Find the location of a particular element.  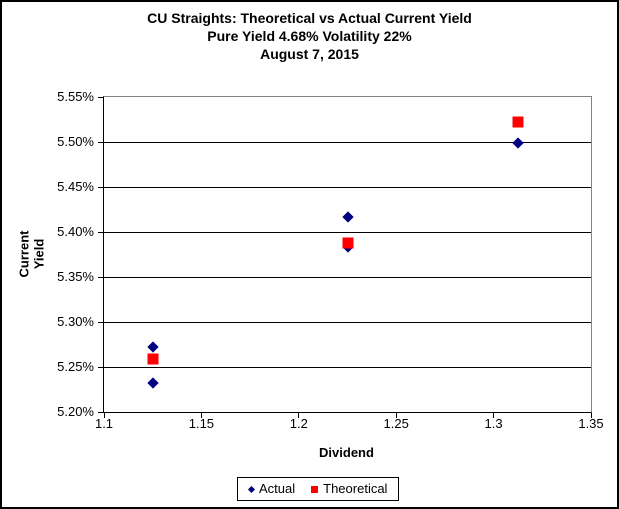

x-tick-label: 1.3 is located at coordinates (493, 423).